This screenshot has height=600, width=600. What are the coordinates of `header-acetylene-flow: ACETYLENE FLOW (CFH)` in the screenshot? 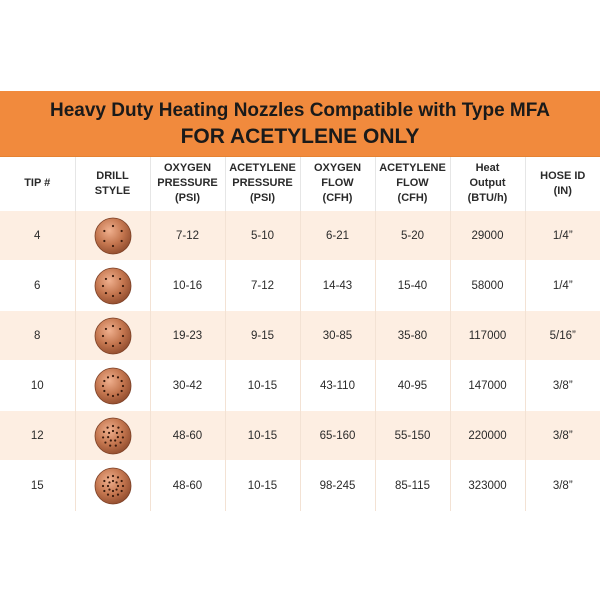 It's located at (413, 184).